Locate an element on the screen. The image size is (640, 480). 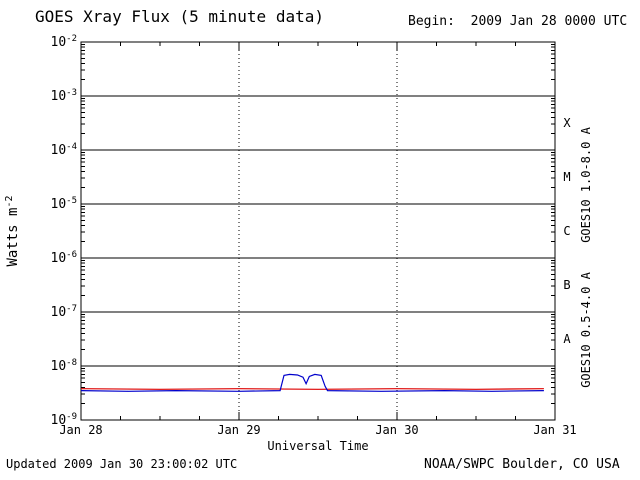
flare-class-label: M is located at coordinates (566, 177).